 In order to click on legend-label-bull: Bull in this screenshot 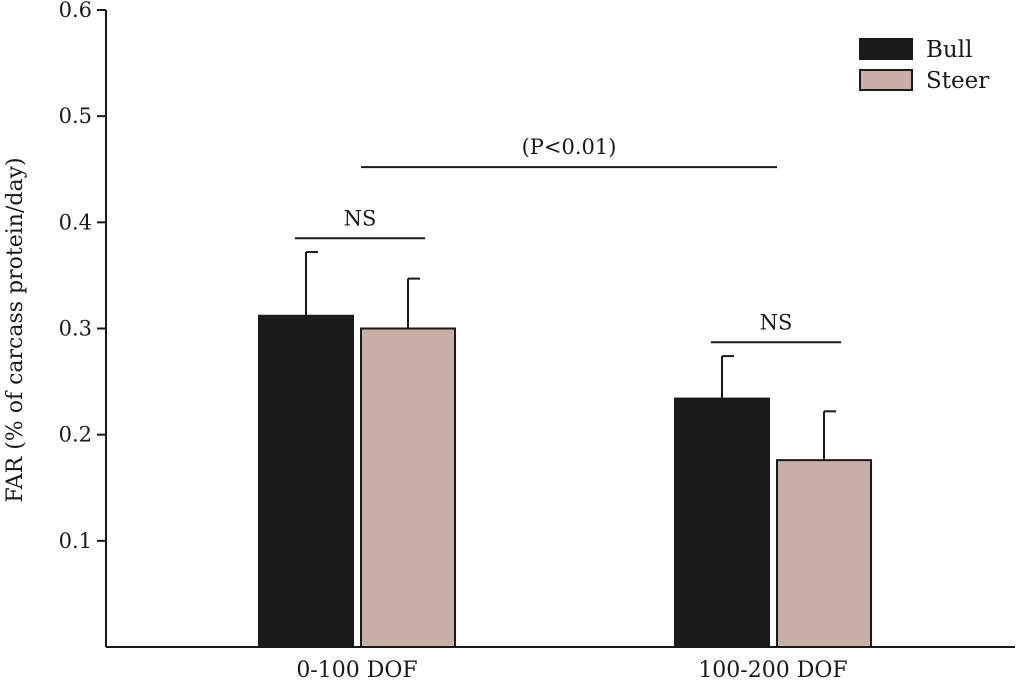, I will do `click(949, 50)`.